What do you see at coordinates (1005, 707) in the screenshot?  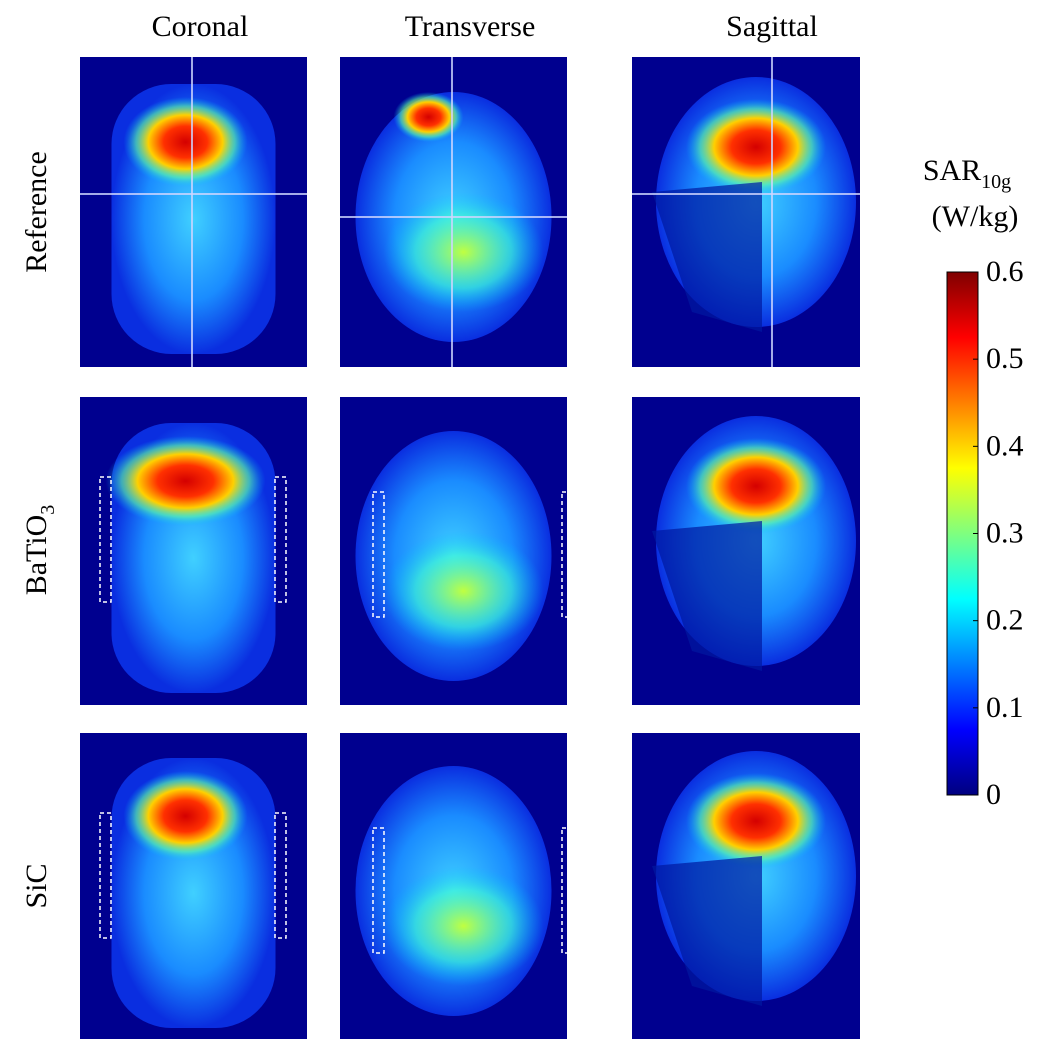 I see `colorbar-tick-label: 0.1` at bounding box center [1005, 707].